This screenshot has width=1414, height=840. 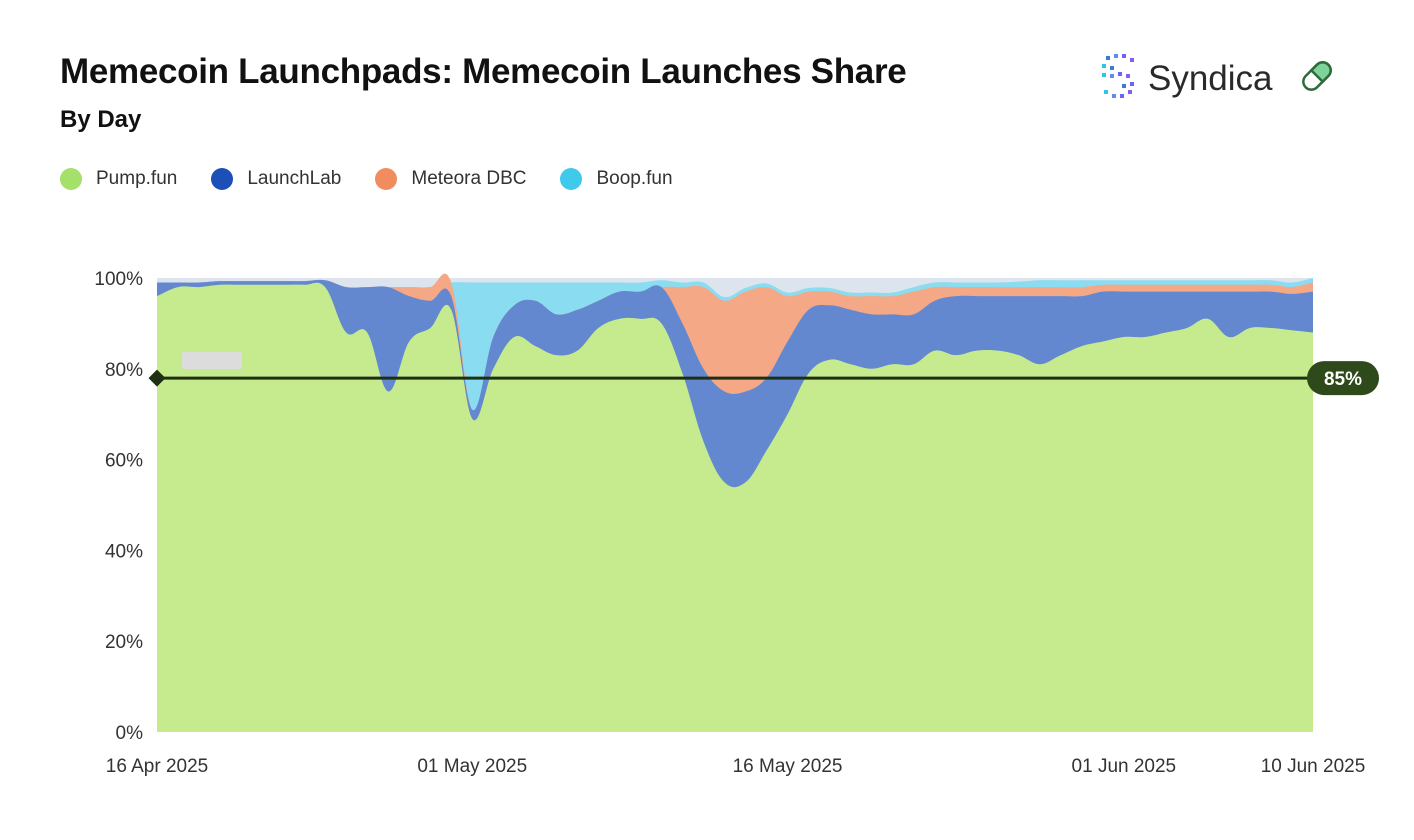 What do you see at coordinates (469, 178) in the screenshot?
I see `legend-label: Meteora DBC` at bounding box center [469, 178].